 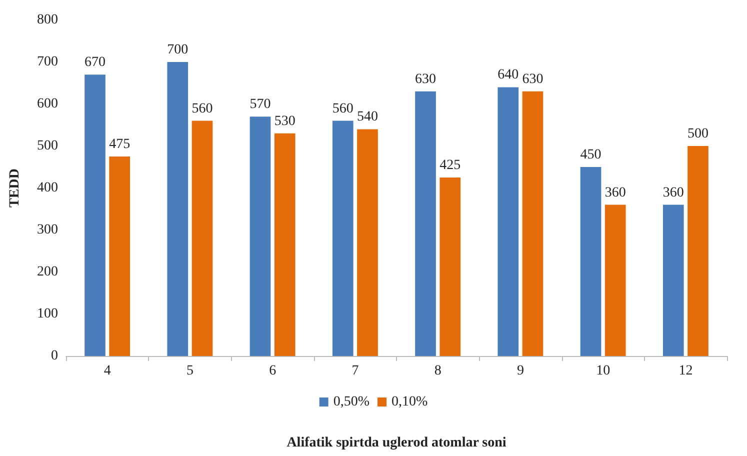 What do you see at coordinates (15, 188) in the screenshot?
I see `y-axis-title: TEDD` at bounding box center [15, 188].